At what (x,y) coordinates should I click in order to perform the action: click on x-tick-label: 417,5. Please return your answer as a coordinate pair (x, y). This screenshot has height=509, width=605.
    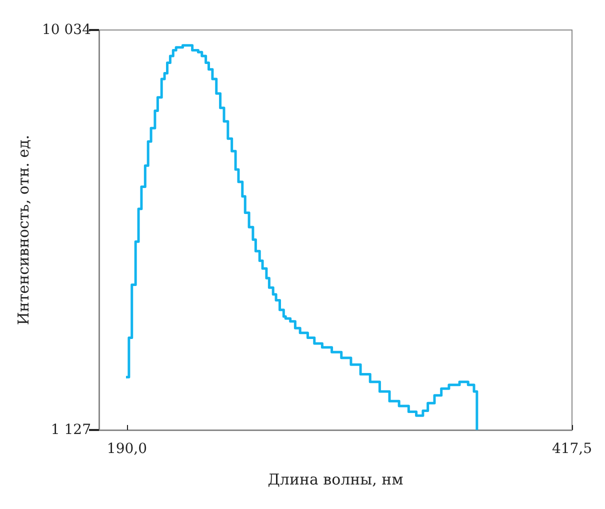
    Looking at the image, I should click on (572, 449).